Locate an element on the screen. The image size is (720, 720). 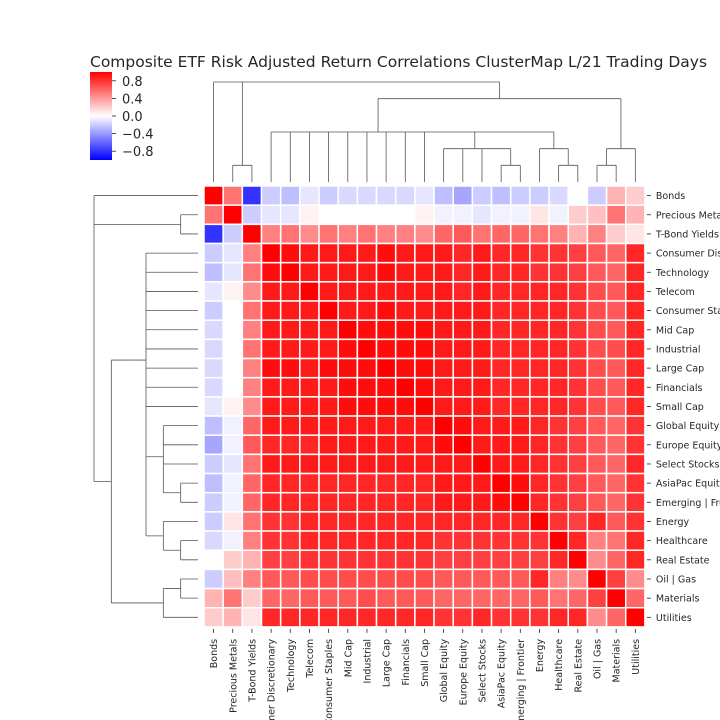
heatmap-cell-precious-metals-telecom is located at coordinates (309, 215).